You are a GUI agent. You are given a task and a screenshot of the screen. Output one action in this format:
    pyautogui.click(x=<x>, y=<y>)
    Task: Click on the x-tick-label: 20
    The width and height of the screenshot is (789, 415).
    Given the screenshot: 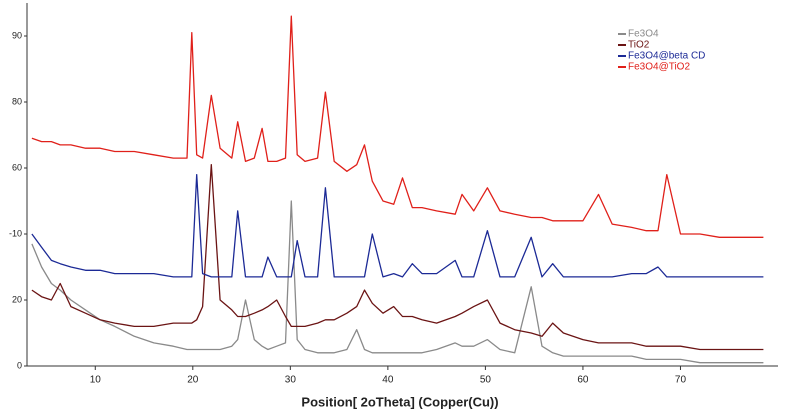 What is the action you would take?
    pyautogui.click(x=193, y=380)
    